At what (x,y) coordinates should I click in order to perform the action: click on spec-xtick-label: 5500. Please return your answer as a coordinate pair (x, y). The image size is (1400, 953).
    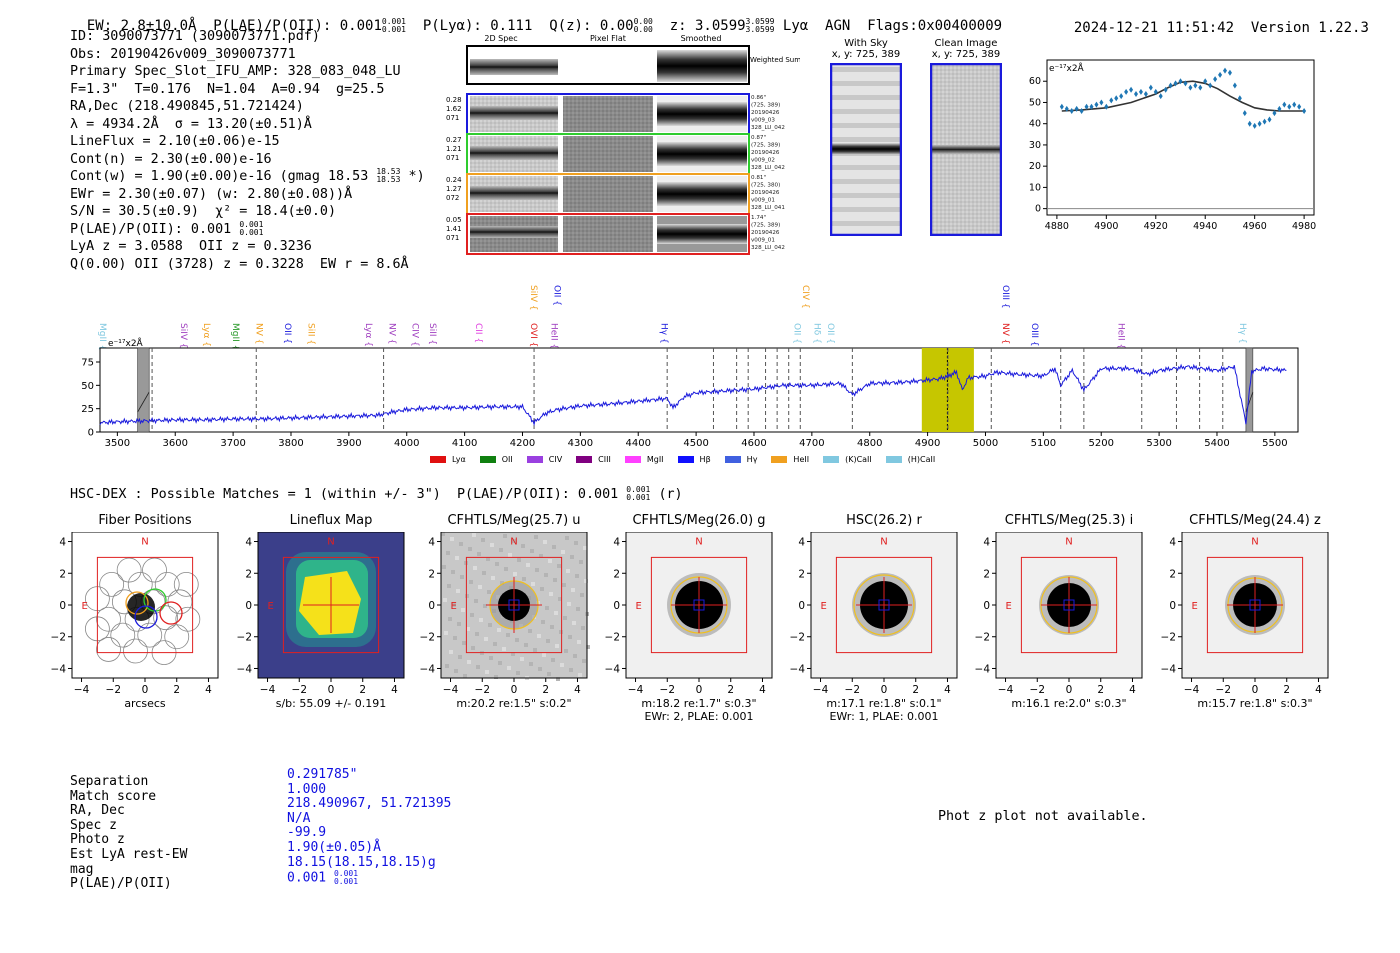
    Looking at the image, I should click on (1274, 443).